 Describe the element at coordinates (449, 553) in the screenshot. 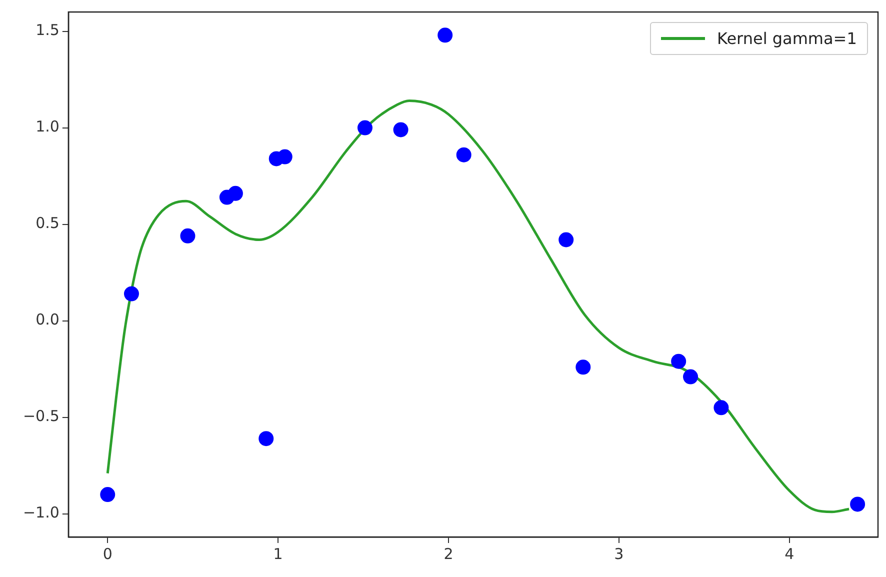

I see `x-tick-label: 2` at that location.